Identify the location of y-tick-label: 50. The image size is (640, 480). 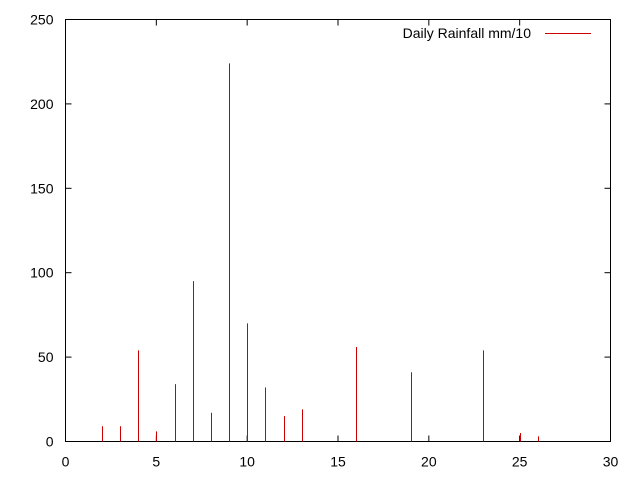
(46, 357).